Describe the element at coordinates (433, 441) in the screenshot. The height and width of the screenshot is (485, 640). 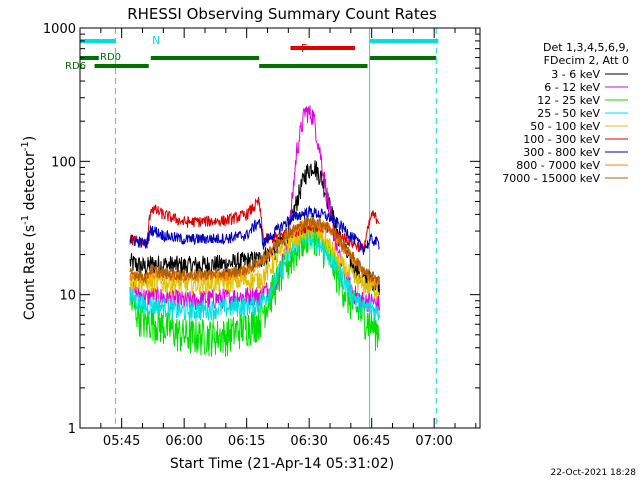
I see `x-tick-label-5: 07:00` at that location.